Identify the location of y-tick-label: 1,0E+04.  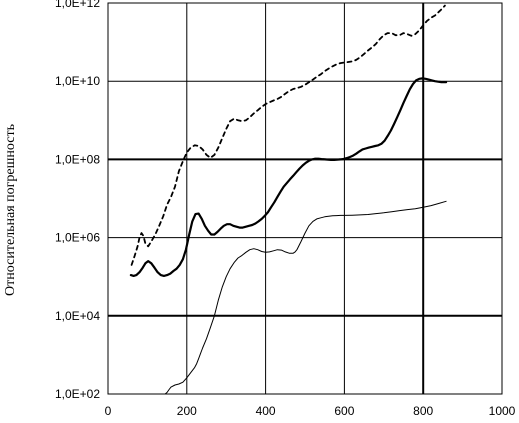
(77, 316).